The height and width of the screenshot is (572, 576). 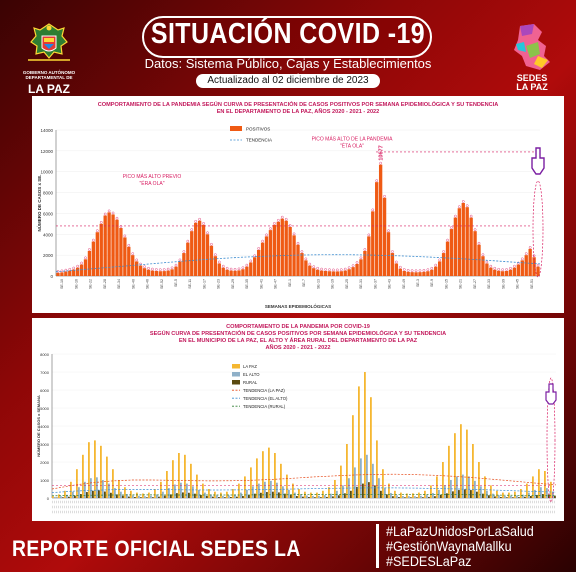 What do you see at coordinates (460, 531) in the screenshot?
I see `hashtag: #LaPazUnidosPorLaSalud` at bounding box center [460, 531].